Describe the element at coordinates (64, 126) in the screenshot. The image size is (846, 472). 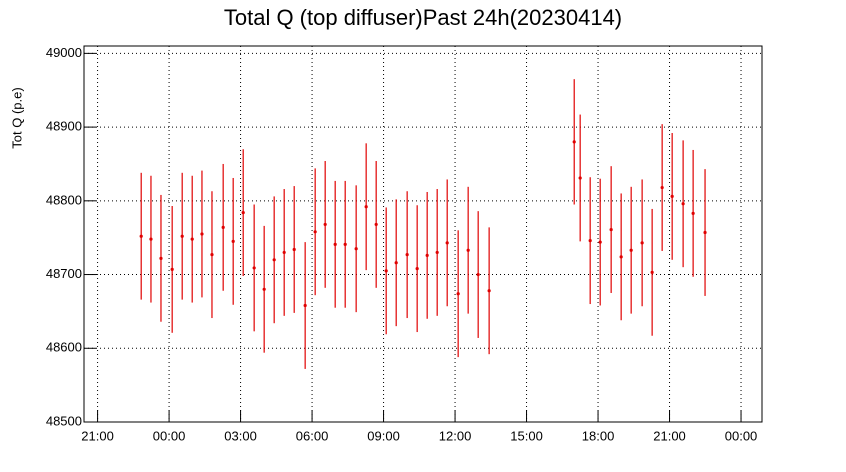
I see `y-tick-label: 48900` at that location.